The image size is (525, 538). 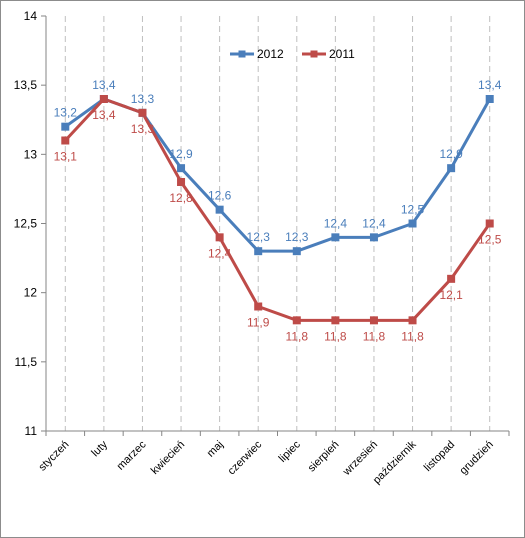 What do you see at coordinates (104, 115) in the screenshot?
I see `data-label-2011: 13,4` at bounding box center [104, 115].